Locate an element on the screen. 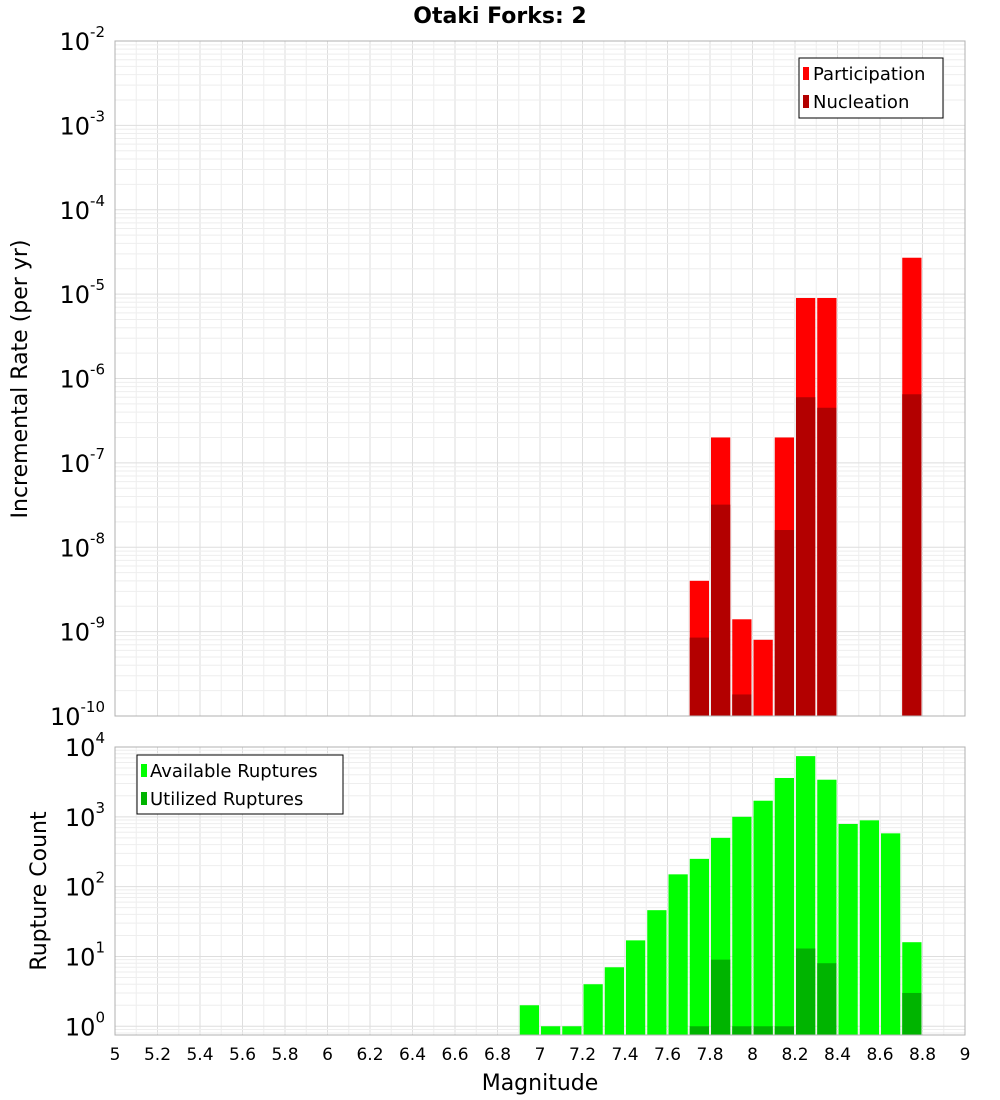 This screenshot has height=1100, width=1000. top-y-tick-label: 10⁻⁸ is located at coordinates (82, 545).